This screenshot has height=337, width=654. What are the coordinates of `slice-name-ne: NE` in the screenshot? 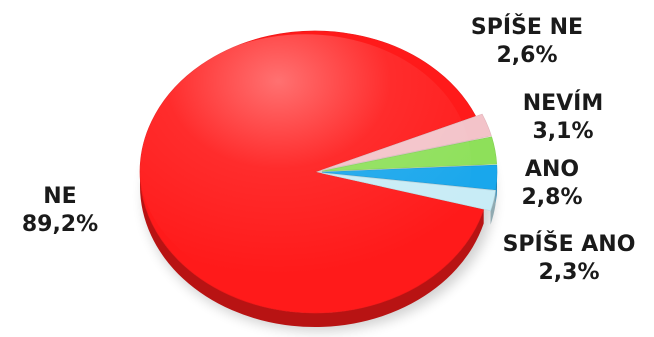 It's located at (60, 196).